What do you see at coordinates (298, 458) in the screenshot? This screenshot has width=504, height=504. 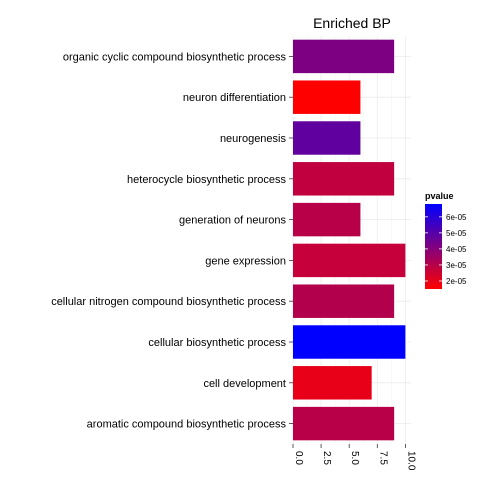 I see `x-tick-label-0: 0.0` at bounding box center [298, 458].